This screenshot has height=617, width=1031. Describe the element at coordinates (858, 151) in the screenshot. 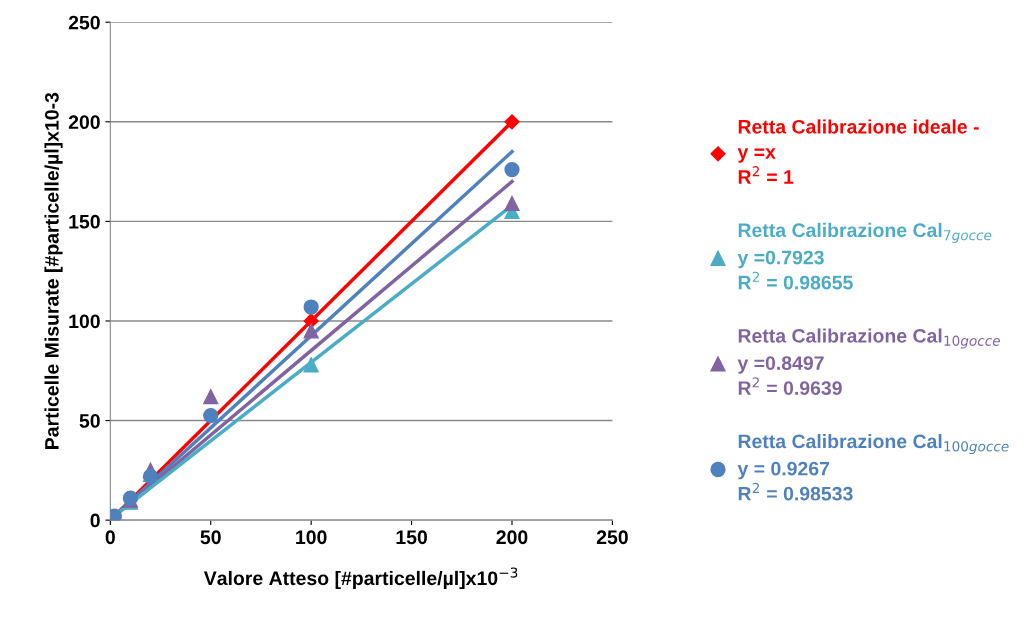

I see `legend-label: Retta Calibrazione ideale - y =x R$^{2}$ = 1` at that location.